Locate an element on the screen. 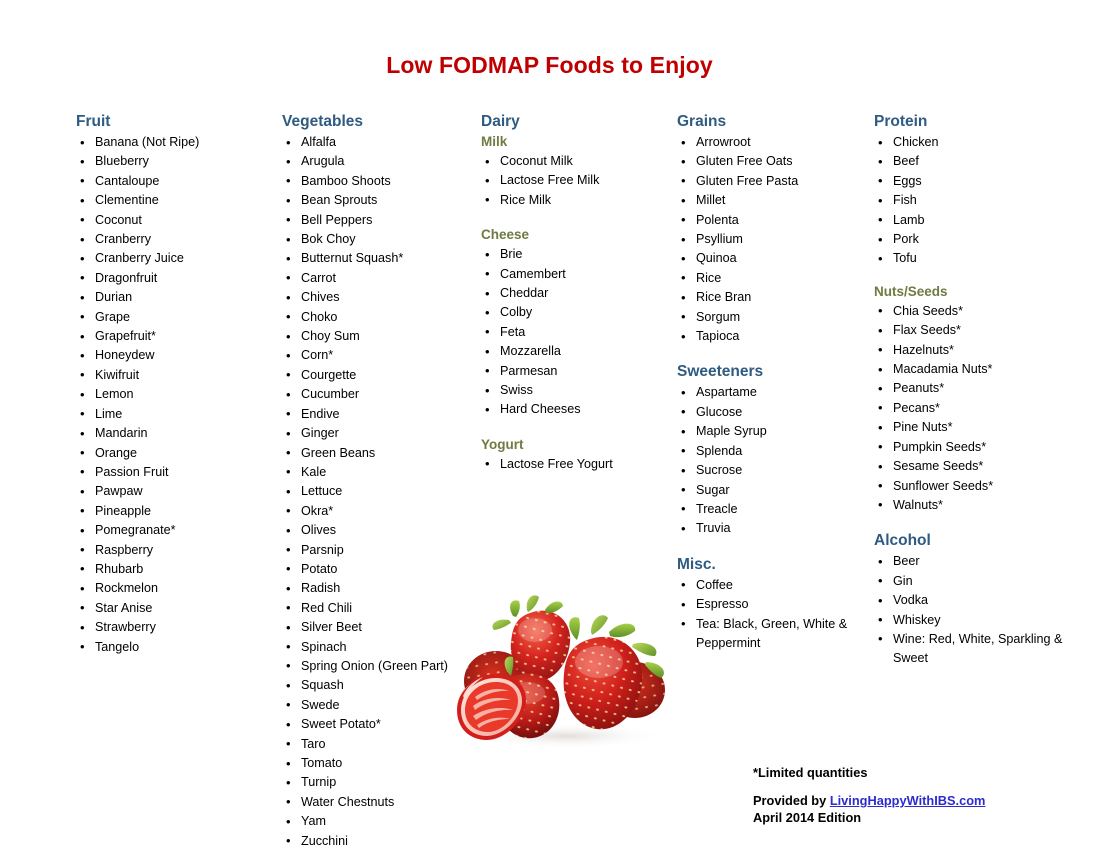 This screenshot has width=1099, height=851. section-heading-vegetables: Vegetables is located at coordinates (322, 121).